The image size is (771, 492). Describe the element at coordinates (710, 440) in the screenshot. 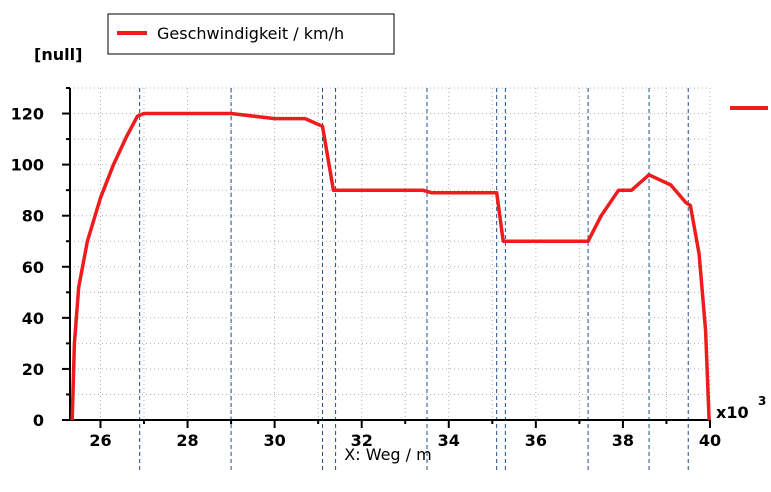

I see `x-tick-label: 40` at that location.